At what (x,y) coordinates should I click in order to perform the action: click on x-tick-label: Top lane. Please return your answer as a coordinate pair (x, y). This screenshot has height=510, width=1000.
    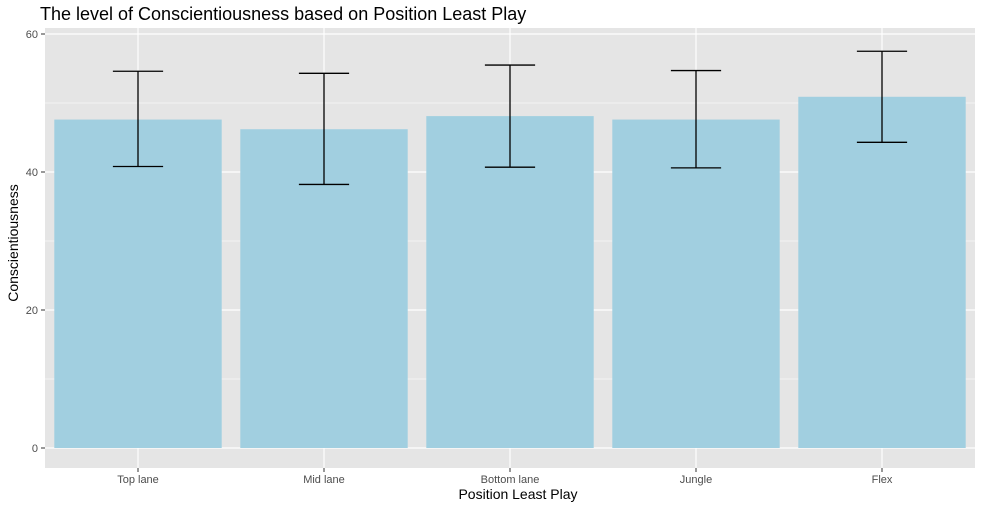
    Looking at the image, I should click on (138, 480).